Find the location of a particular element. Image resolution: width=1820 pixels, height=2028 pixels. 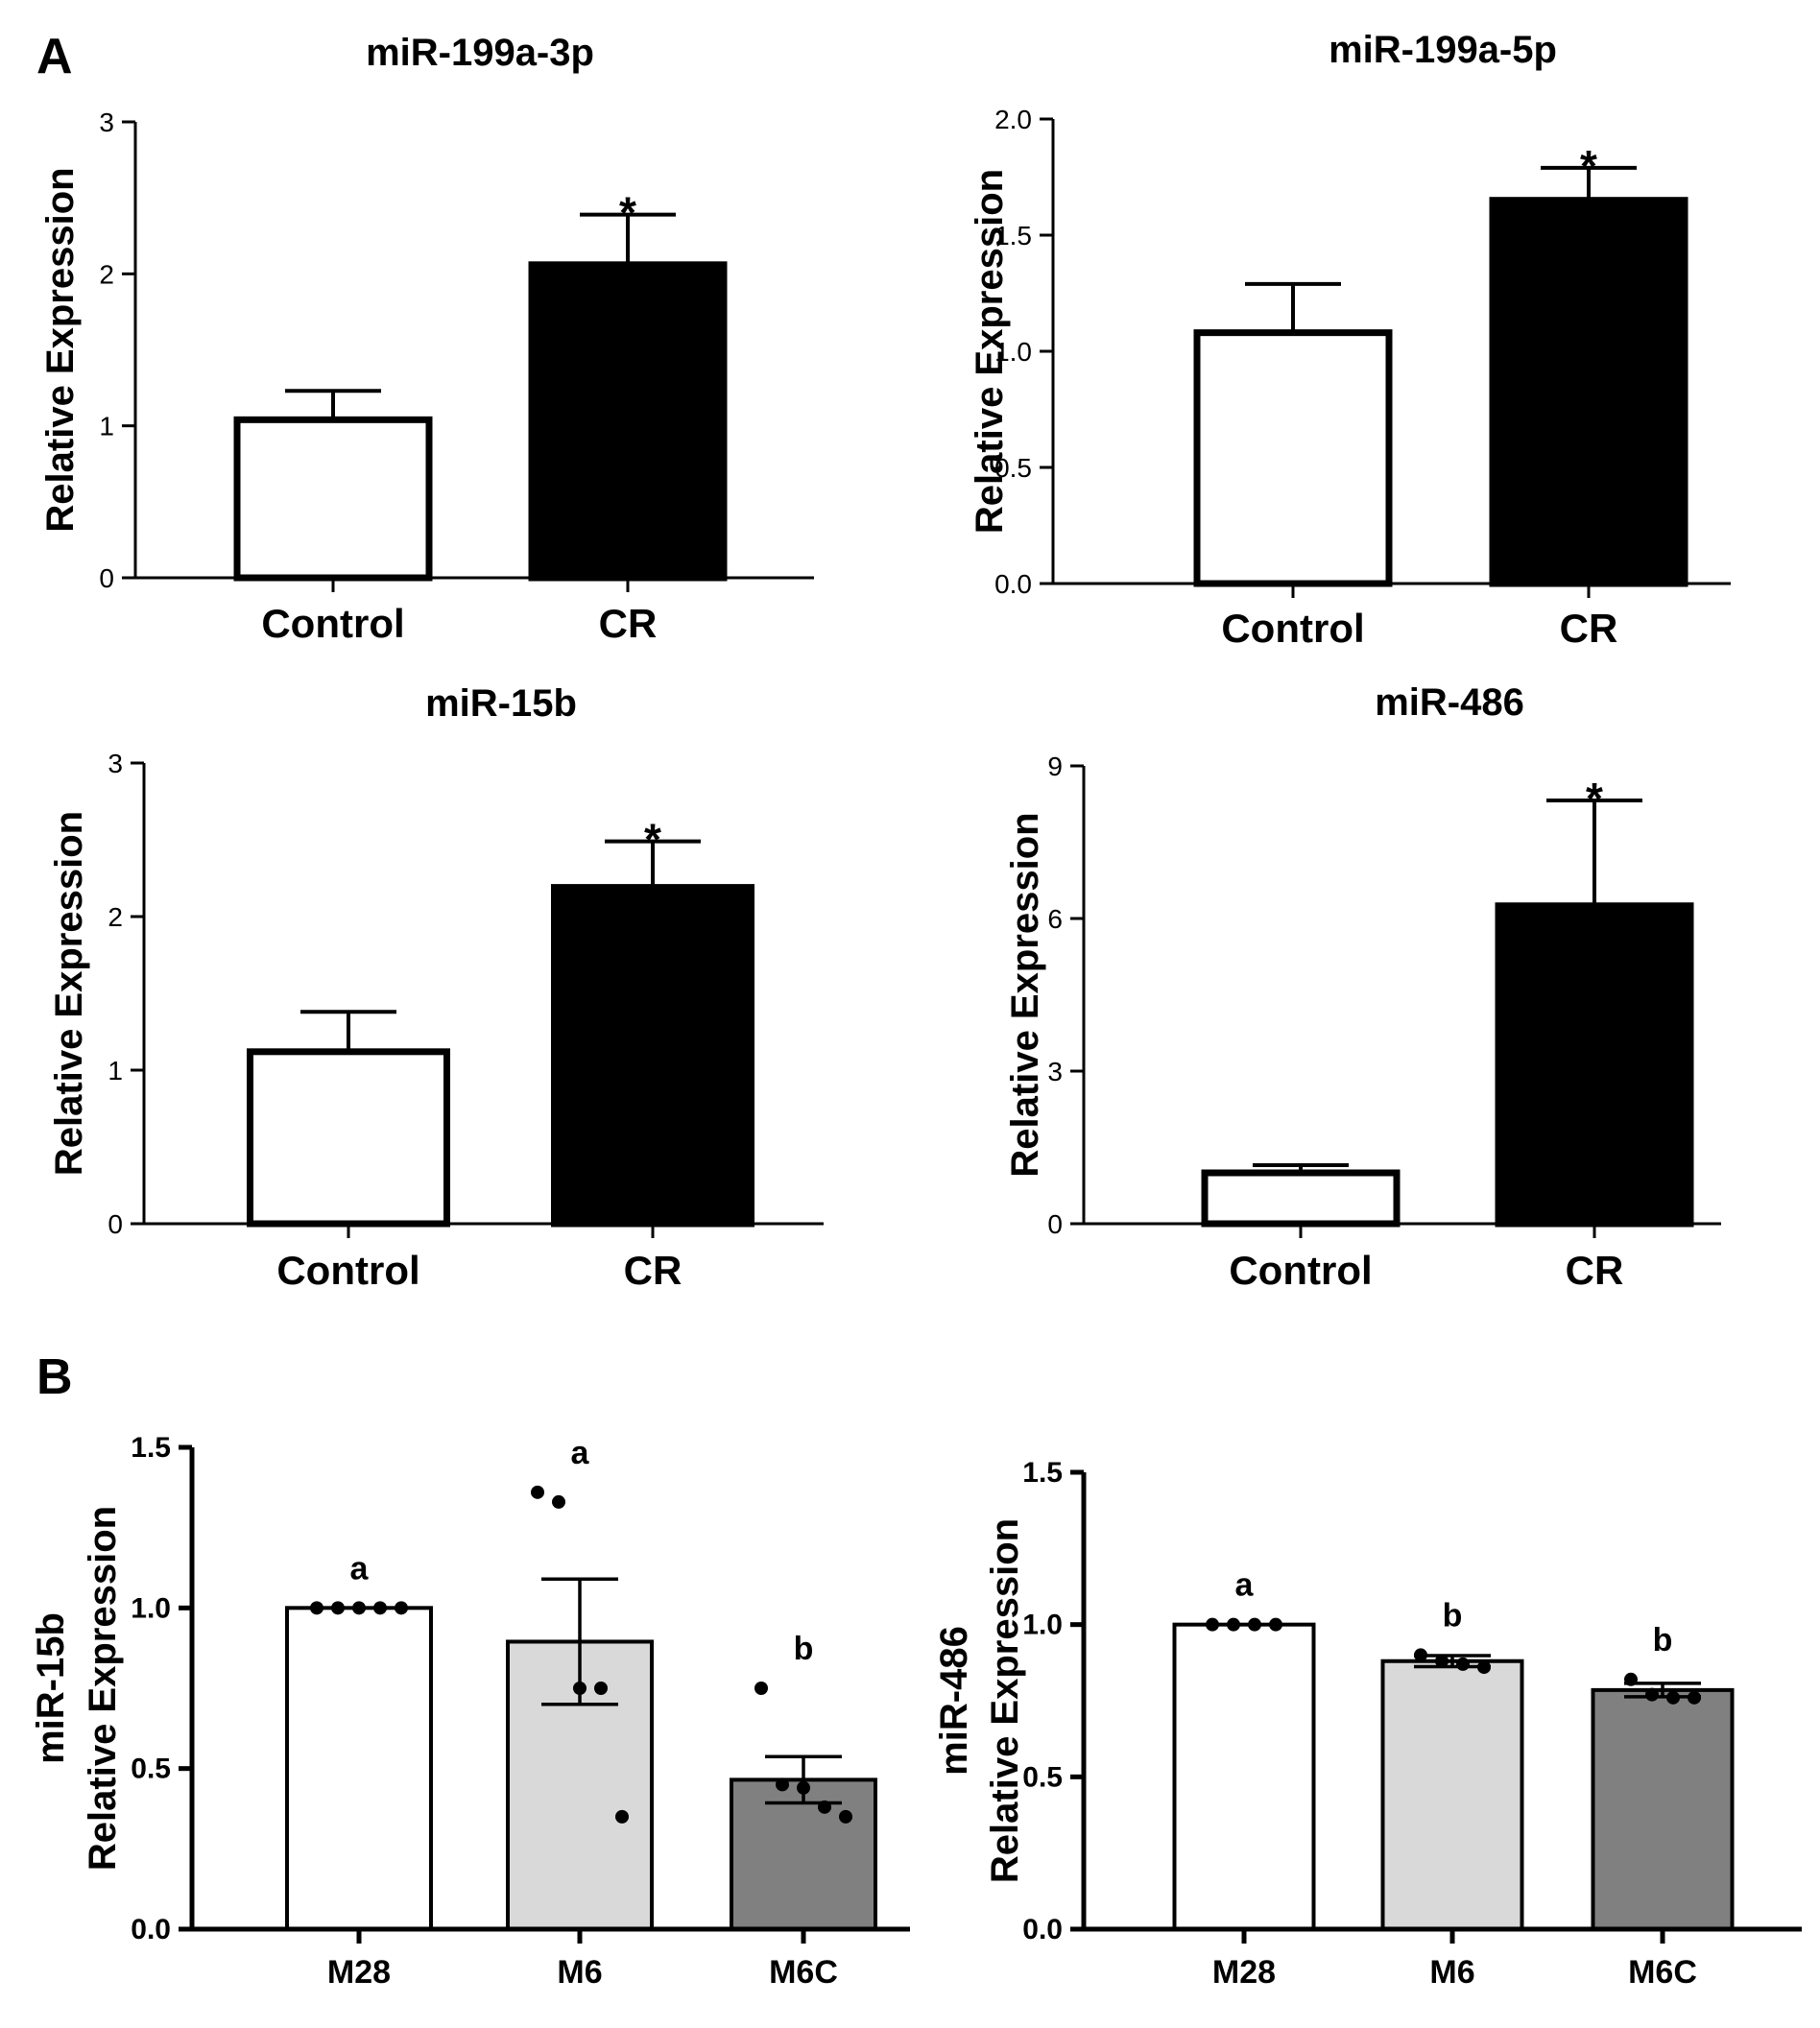

y-tick-label: 6 is located at coordinates (1055, 919).